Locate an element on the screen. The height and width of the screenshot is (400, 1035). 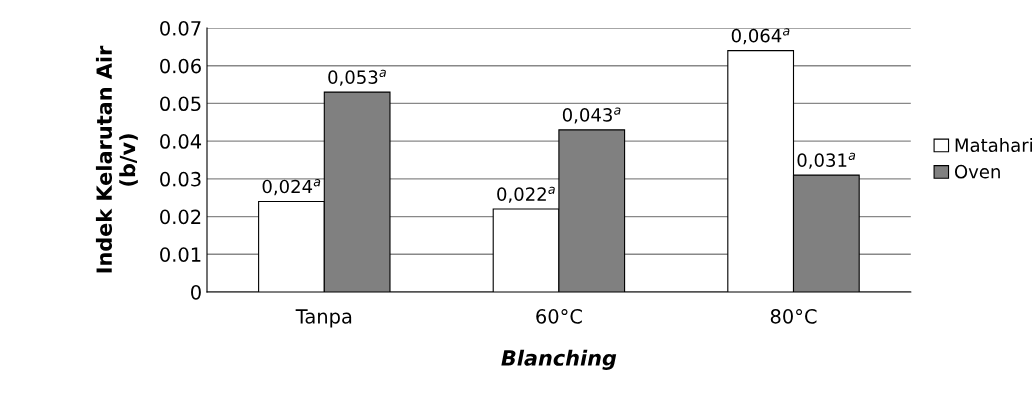
y-tick-label: 0.04 is located at coordinates (181, 141).